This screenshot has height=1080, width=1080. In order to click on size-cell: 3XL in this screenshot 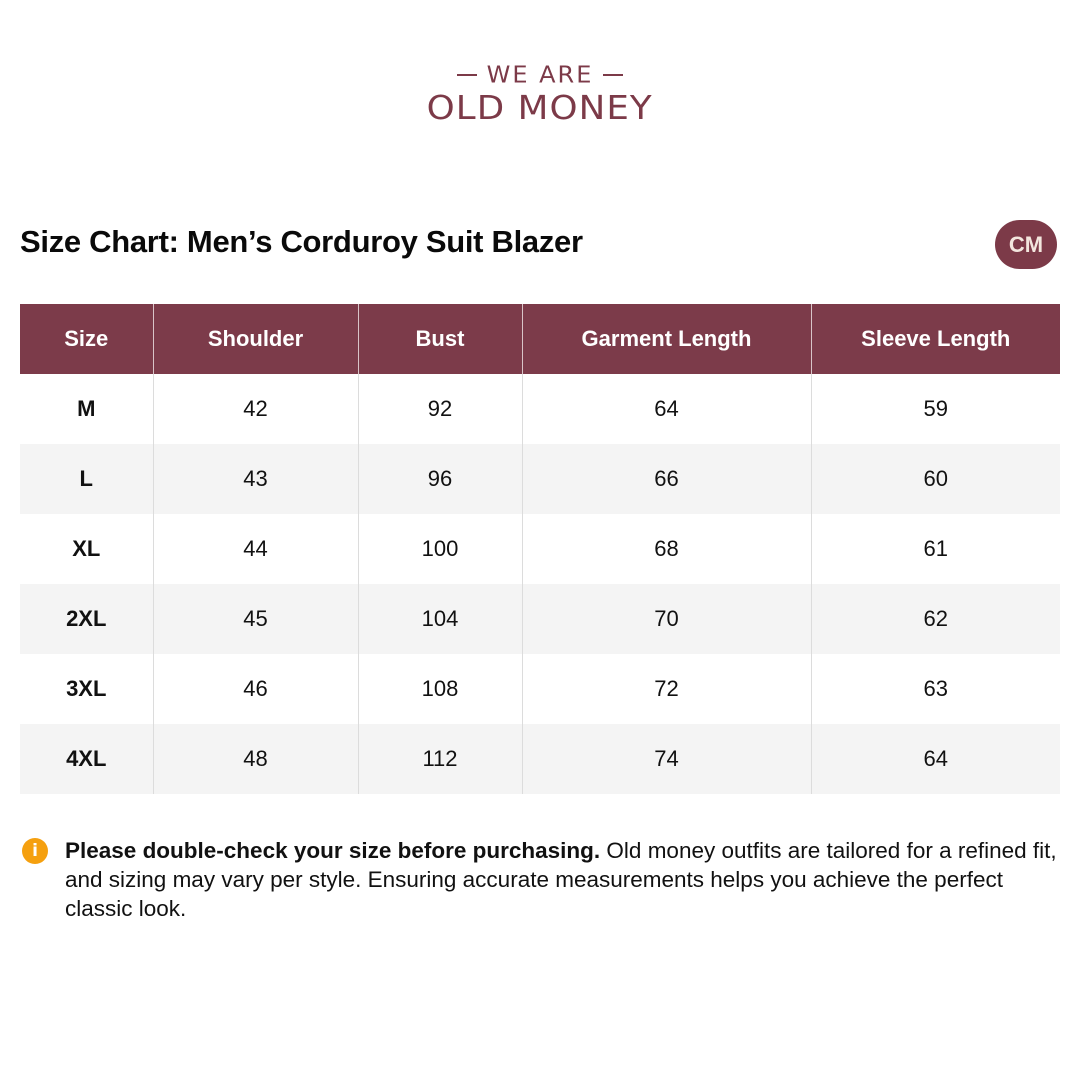, I will do `click(86, 689)`.